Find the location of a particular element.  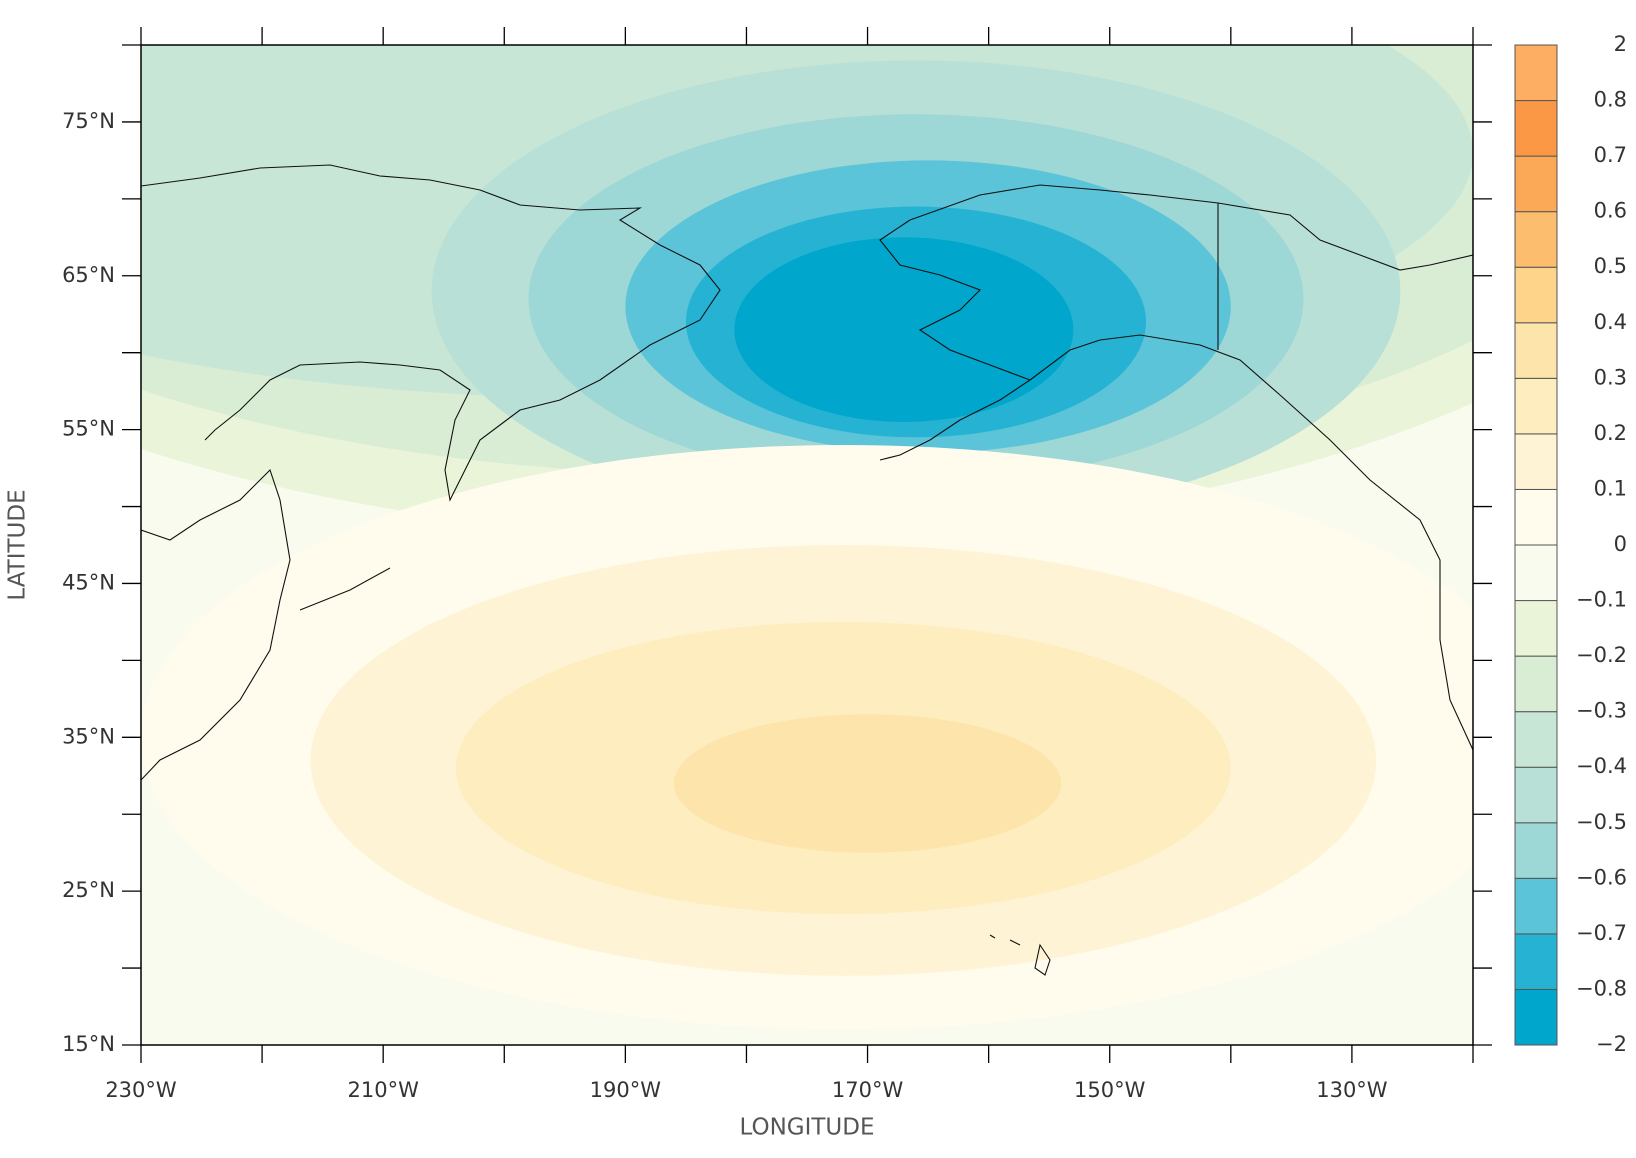

colorbar-label: −0.2 is located at coordinates (1601, 655).